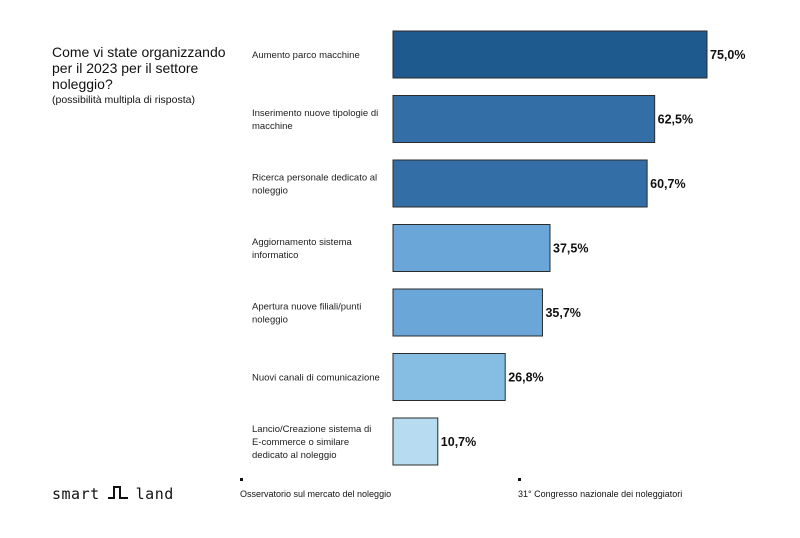 The height and width of the screenshot is (538, 800). Describe the element at coordinates (302, 249) in the screenshot. I see `category-label-4: Aggiornamento sistema informatico` at that location.